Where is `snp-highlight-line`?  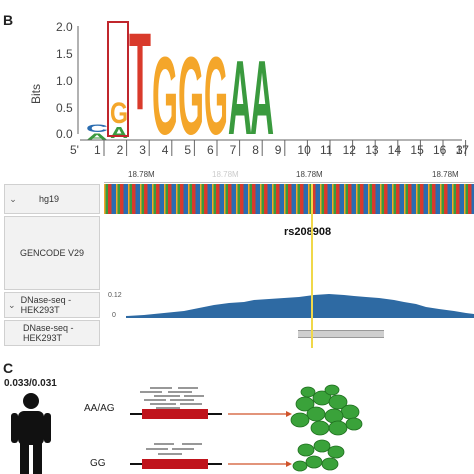
snp-highlight-line is located at coordinates (312, 266).